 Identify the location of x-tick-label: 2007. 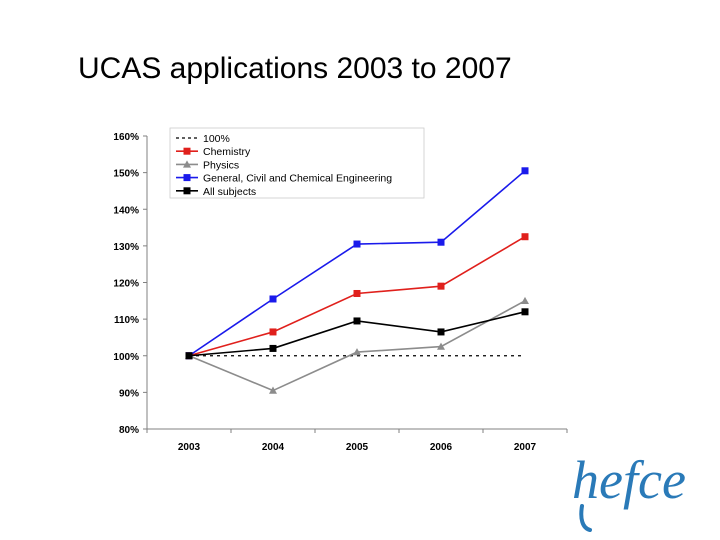
(525, 447).